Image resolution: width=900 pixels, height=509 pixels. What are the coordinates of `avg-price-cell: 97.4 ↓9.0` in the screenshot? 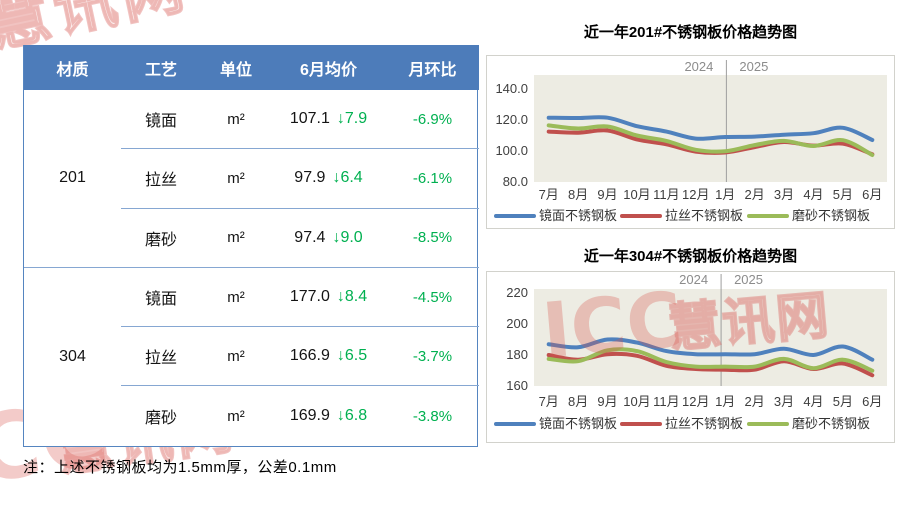 It's located at (328, 238).